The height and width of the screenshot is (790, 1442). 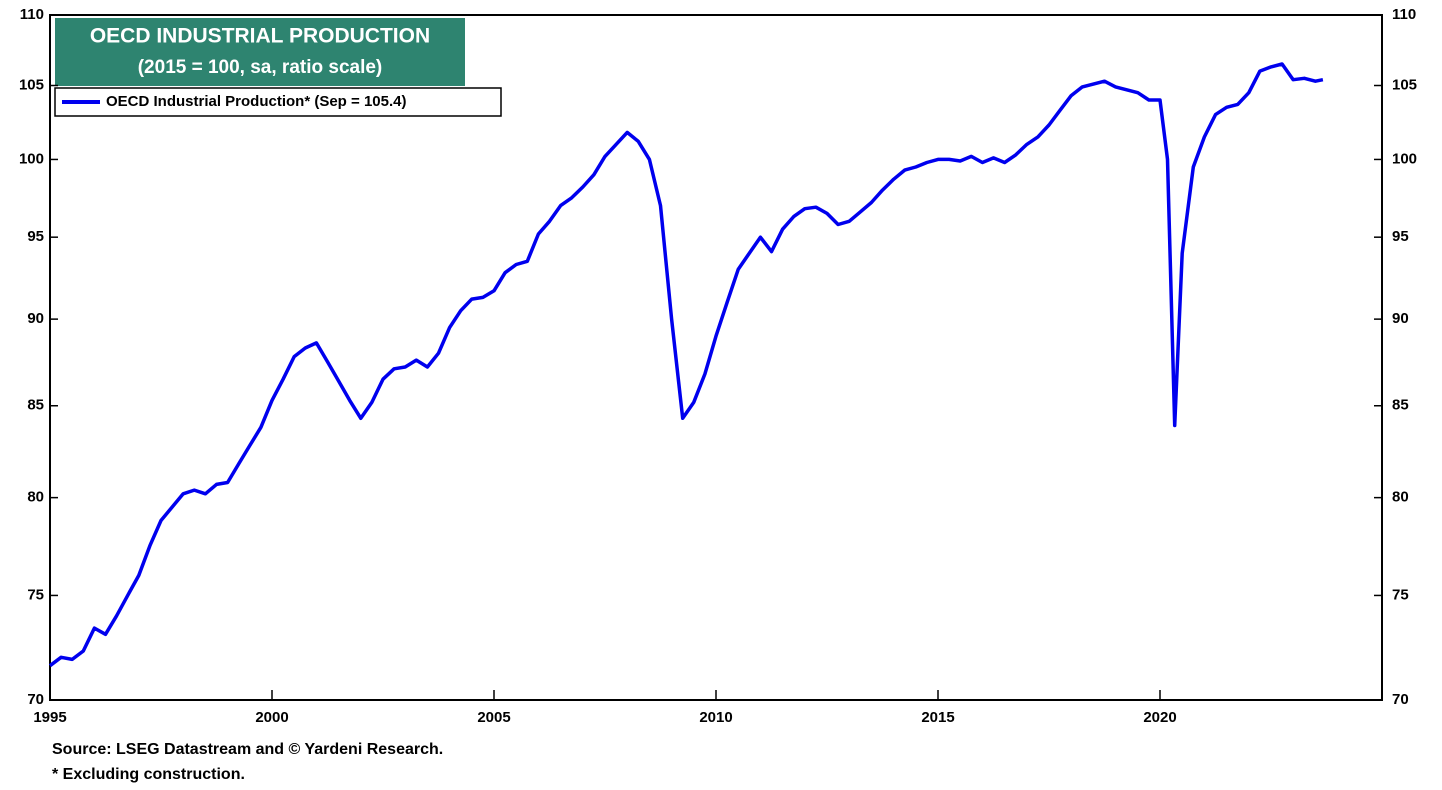 I want to click on y2-tick-label: 90, so click(x=1400, y=318).